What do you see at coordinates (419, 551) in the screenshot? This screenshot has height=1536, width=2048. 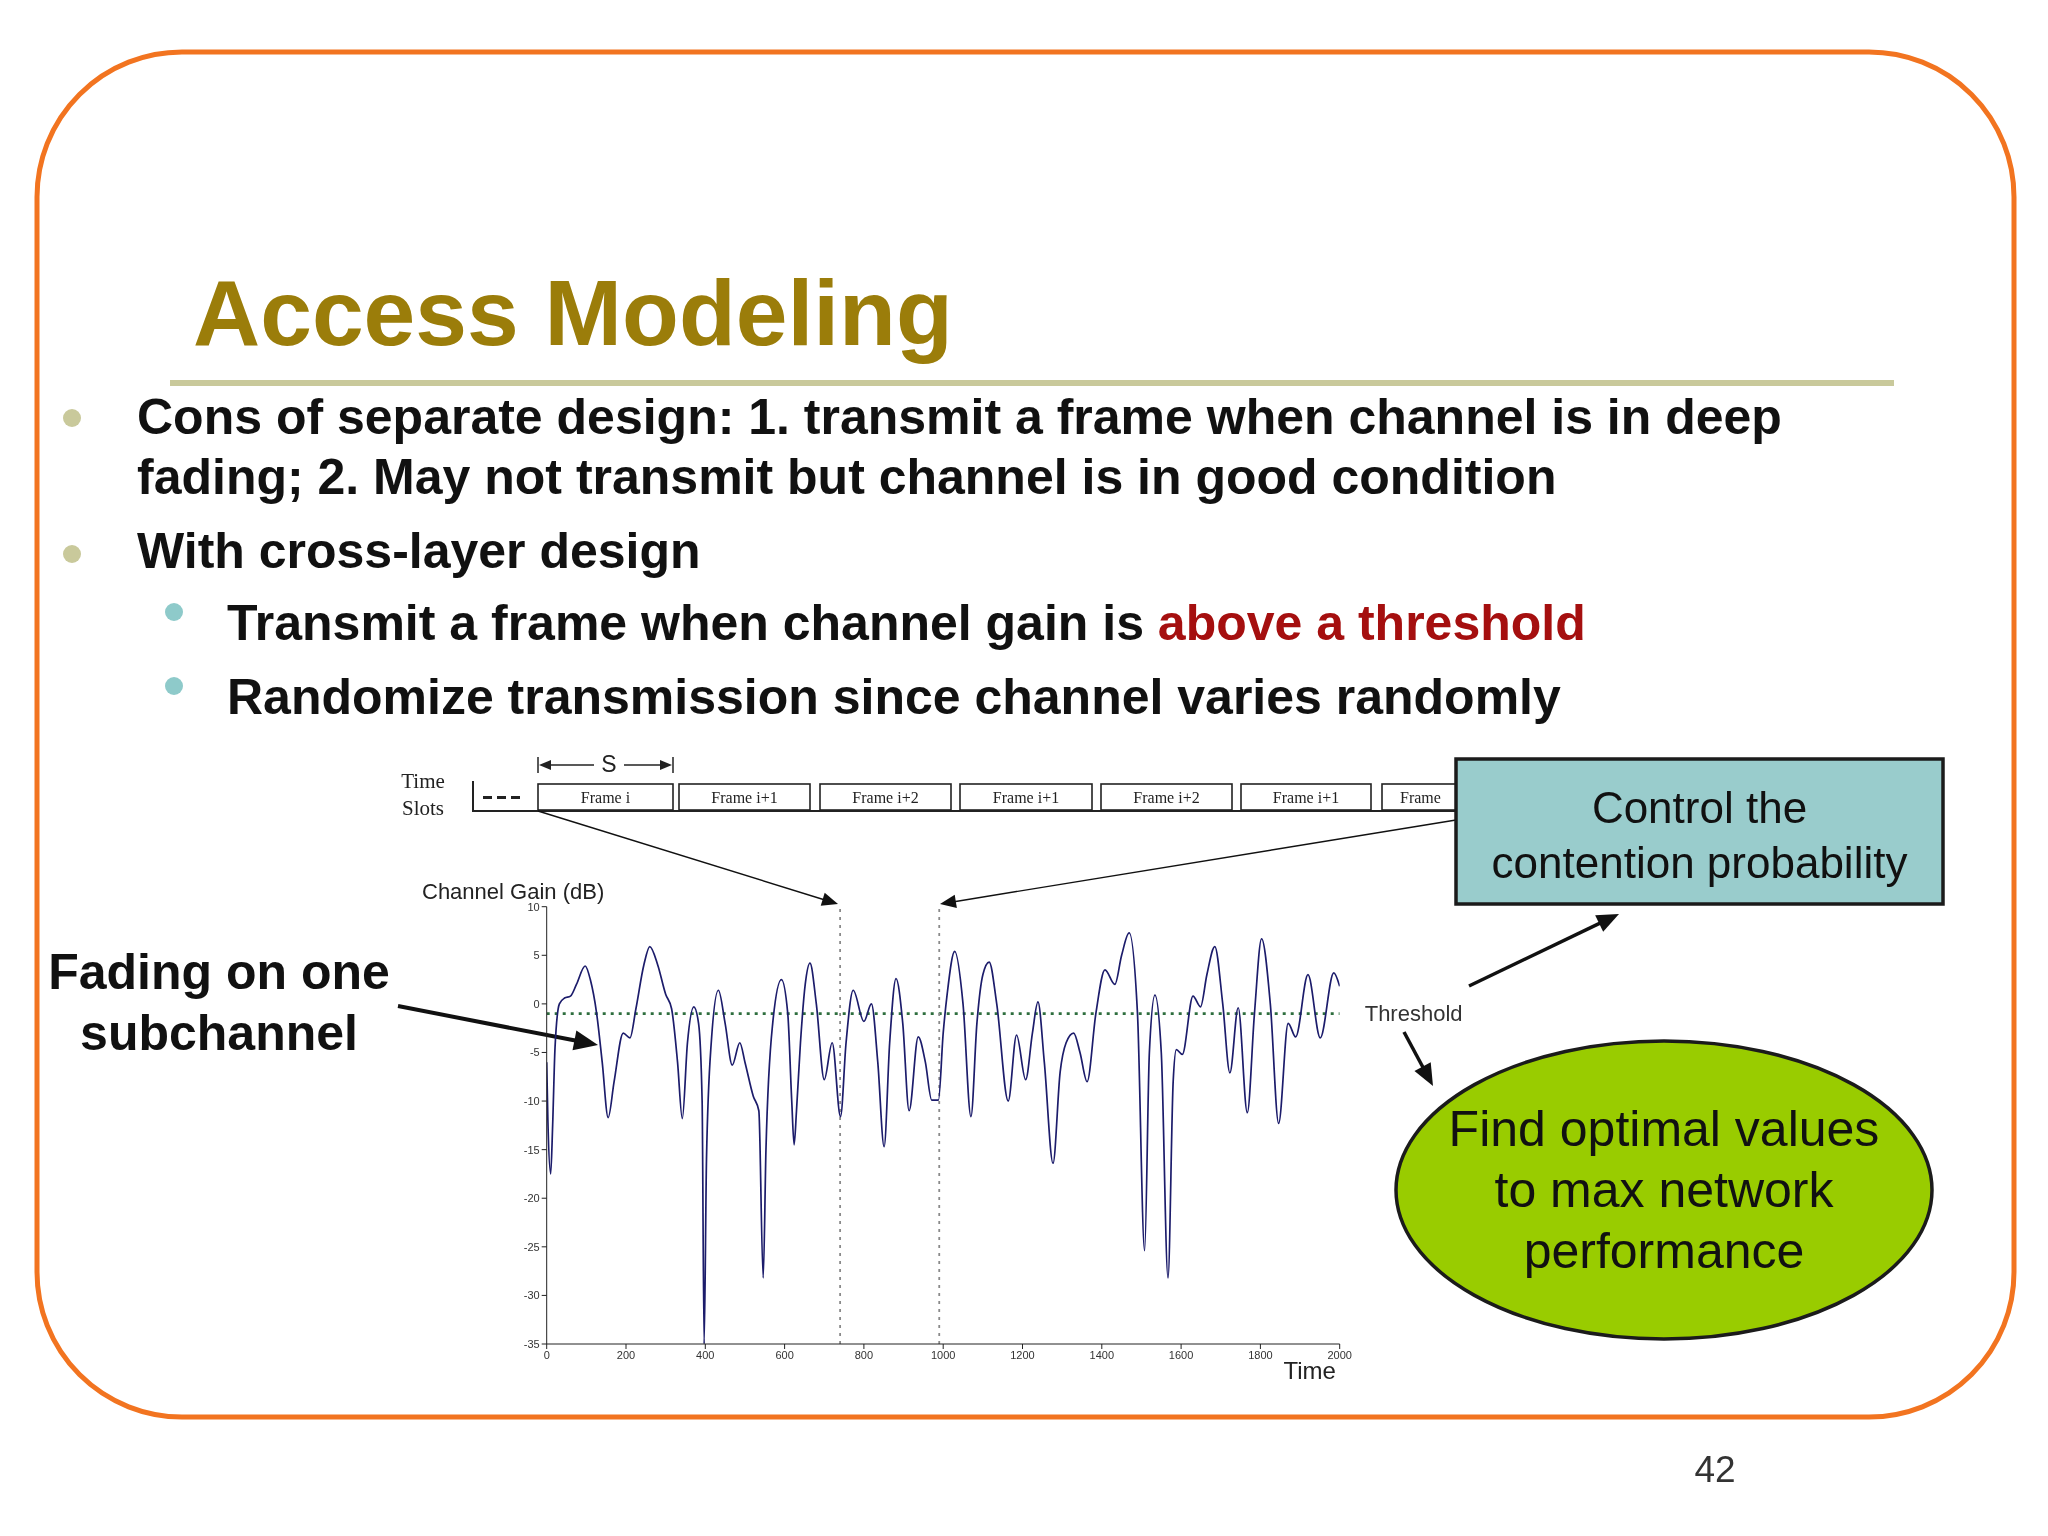 I see `text: With cross-layer design` at bounding box center [419, 551].